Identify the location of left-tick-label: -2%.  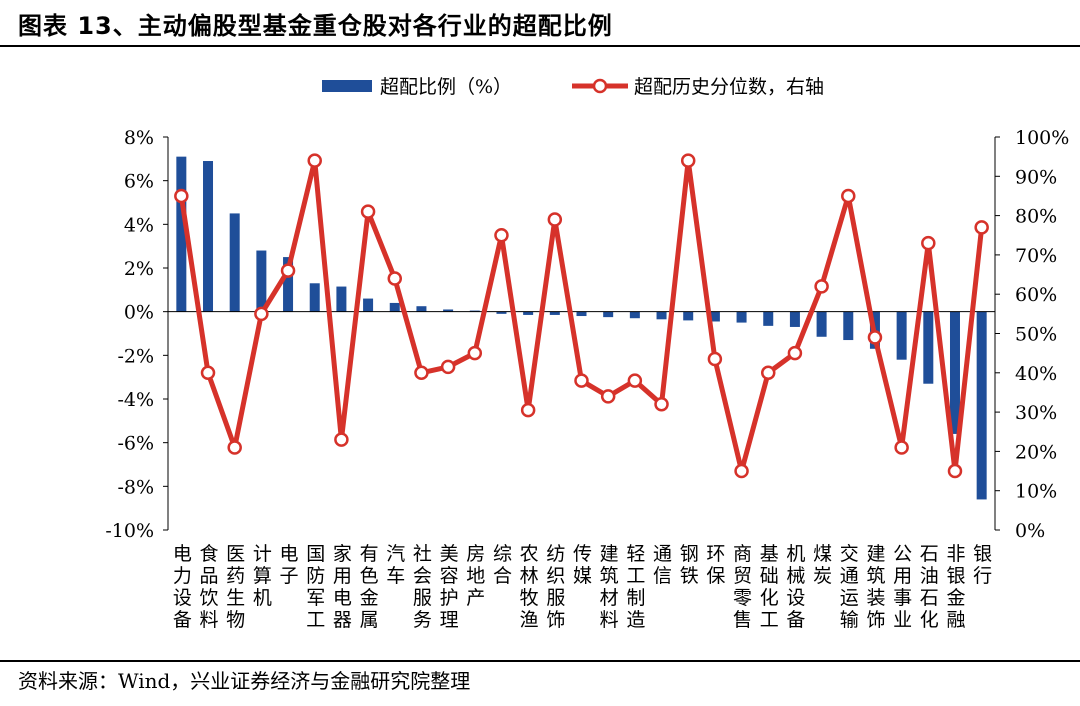
(135, 356).